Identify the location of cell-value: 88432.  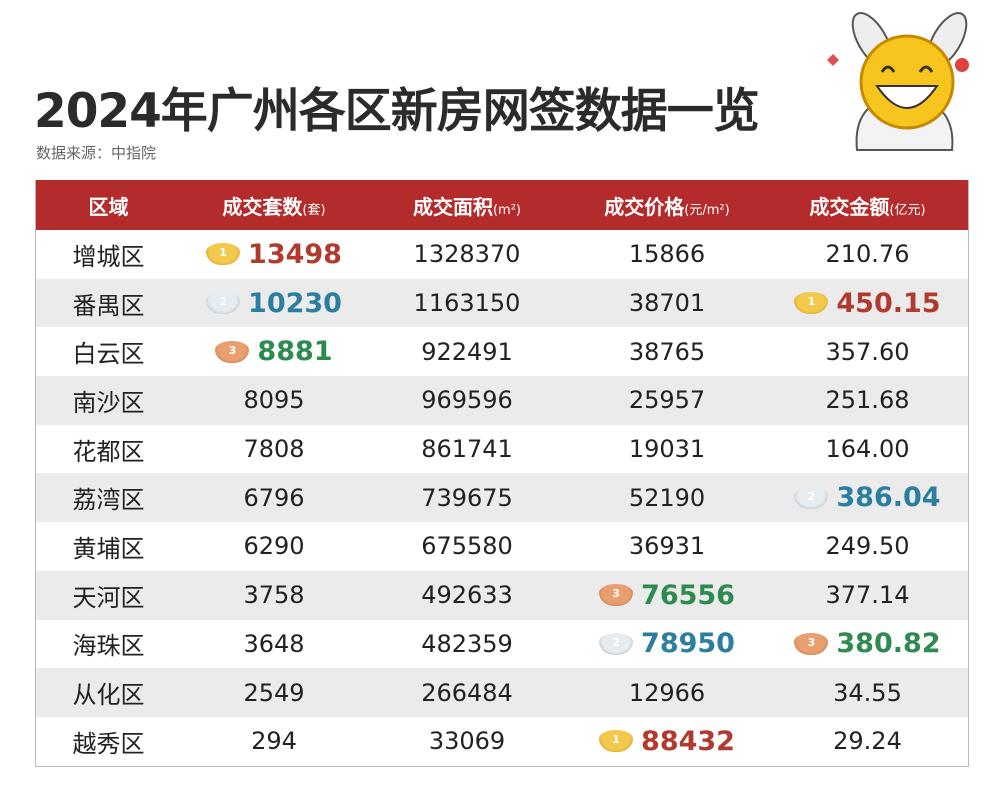
(688, 741).